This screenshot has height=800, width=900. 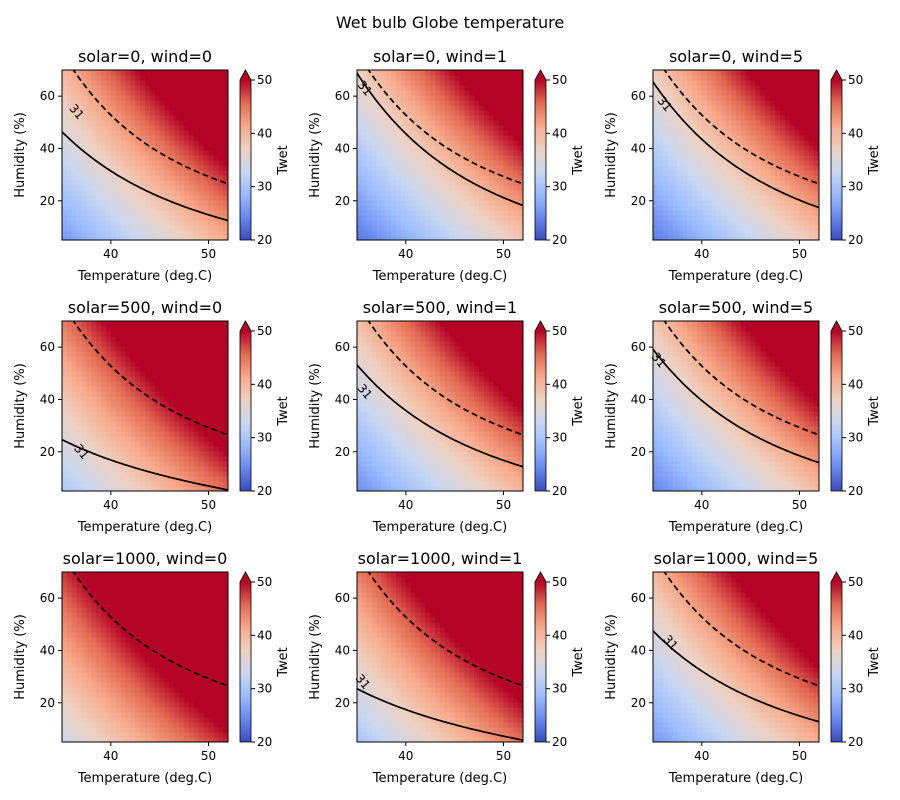 What do you see at coordinates (245, 406) in the screenshot?
I see `colorbar-outline` at bounding box center [245, 406].